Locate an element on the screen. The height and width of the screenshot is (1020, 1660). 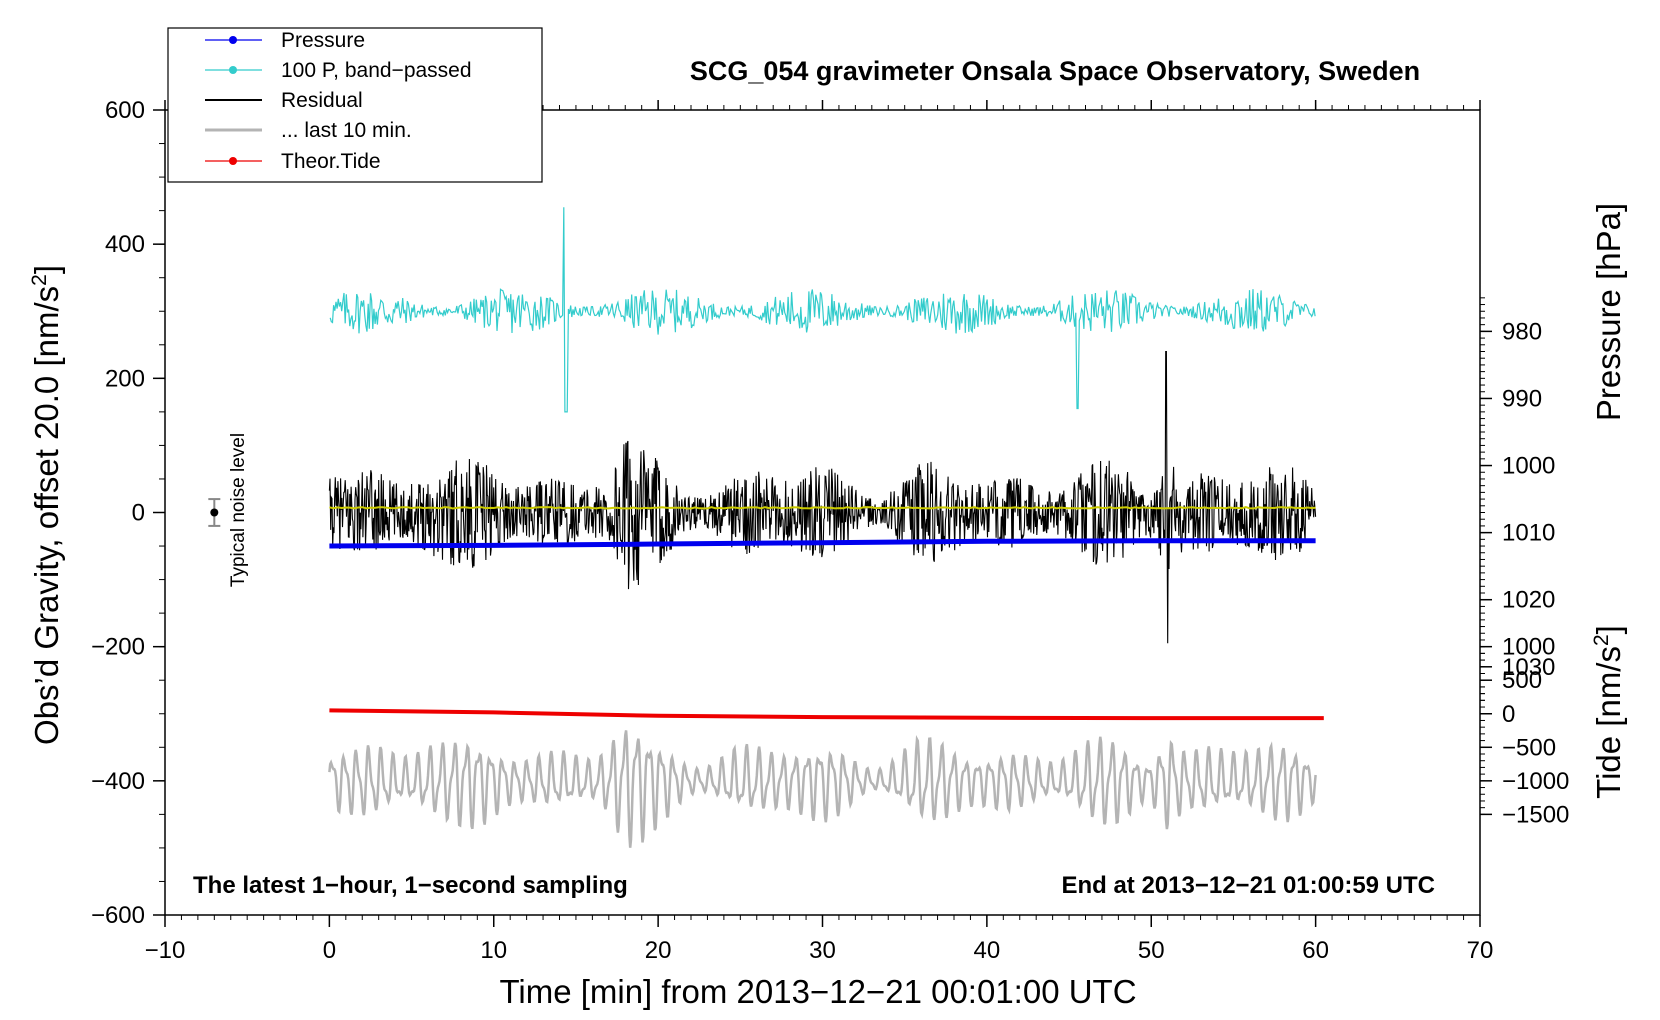
series-last-10-min is located at coordinates (822, 789).